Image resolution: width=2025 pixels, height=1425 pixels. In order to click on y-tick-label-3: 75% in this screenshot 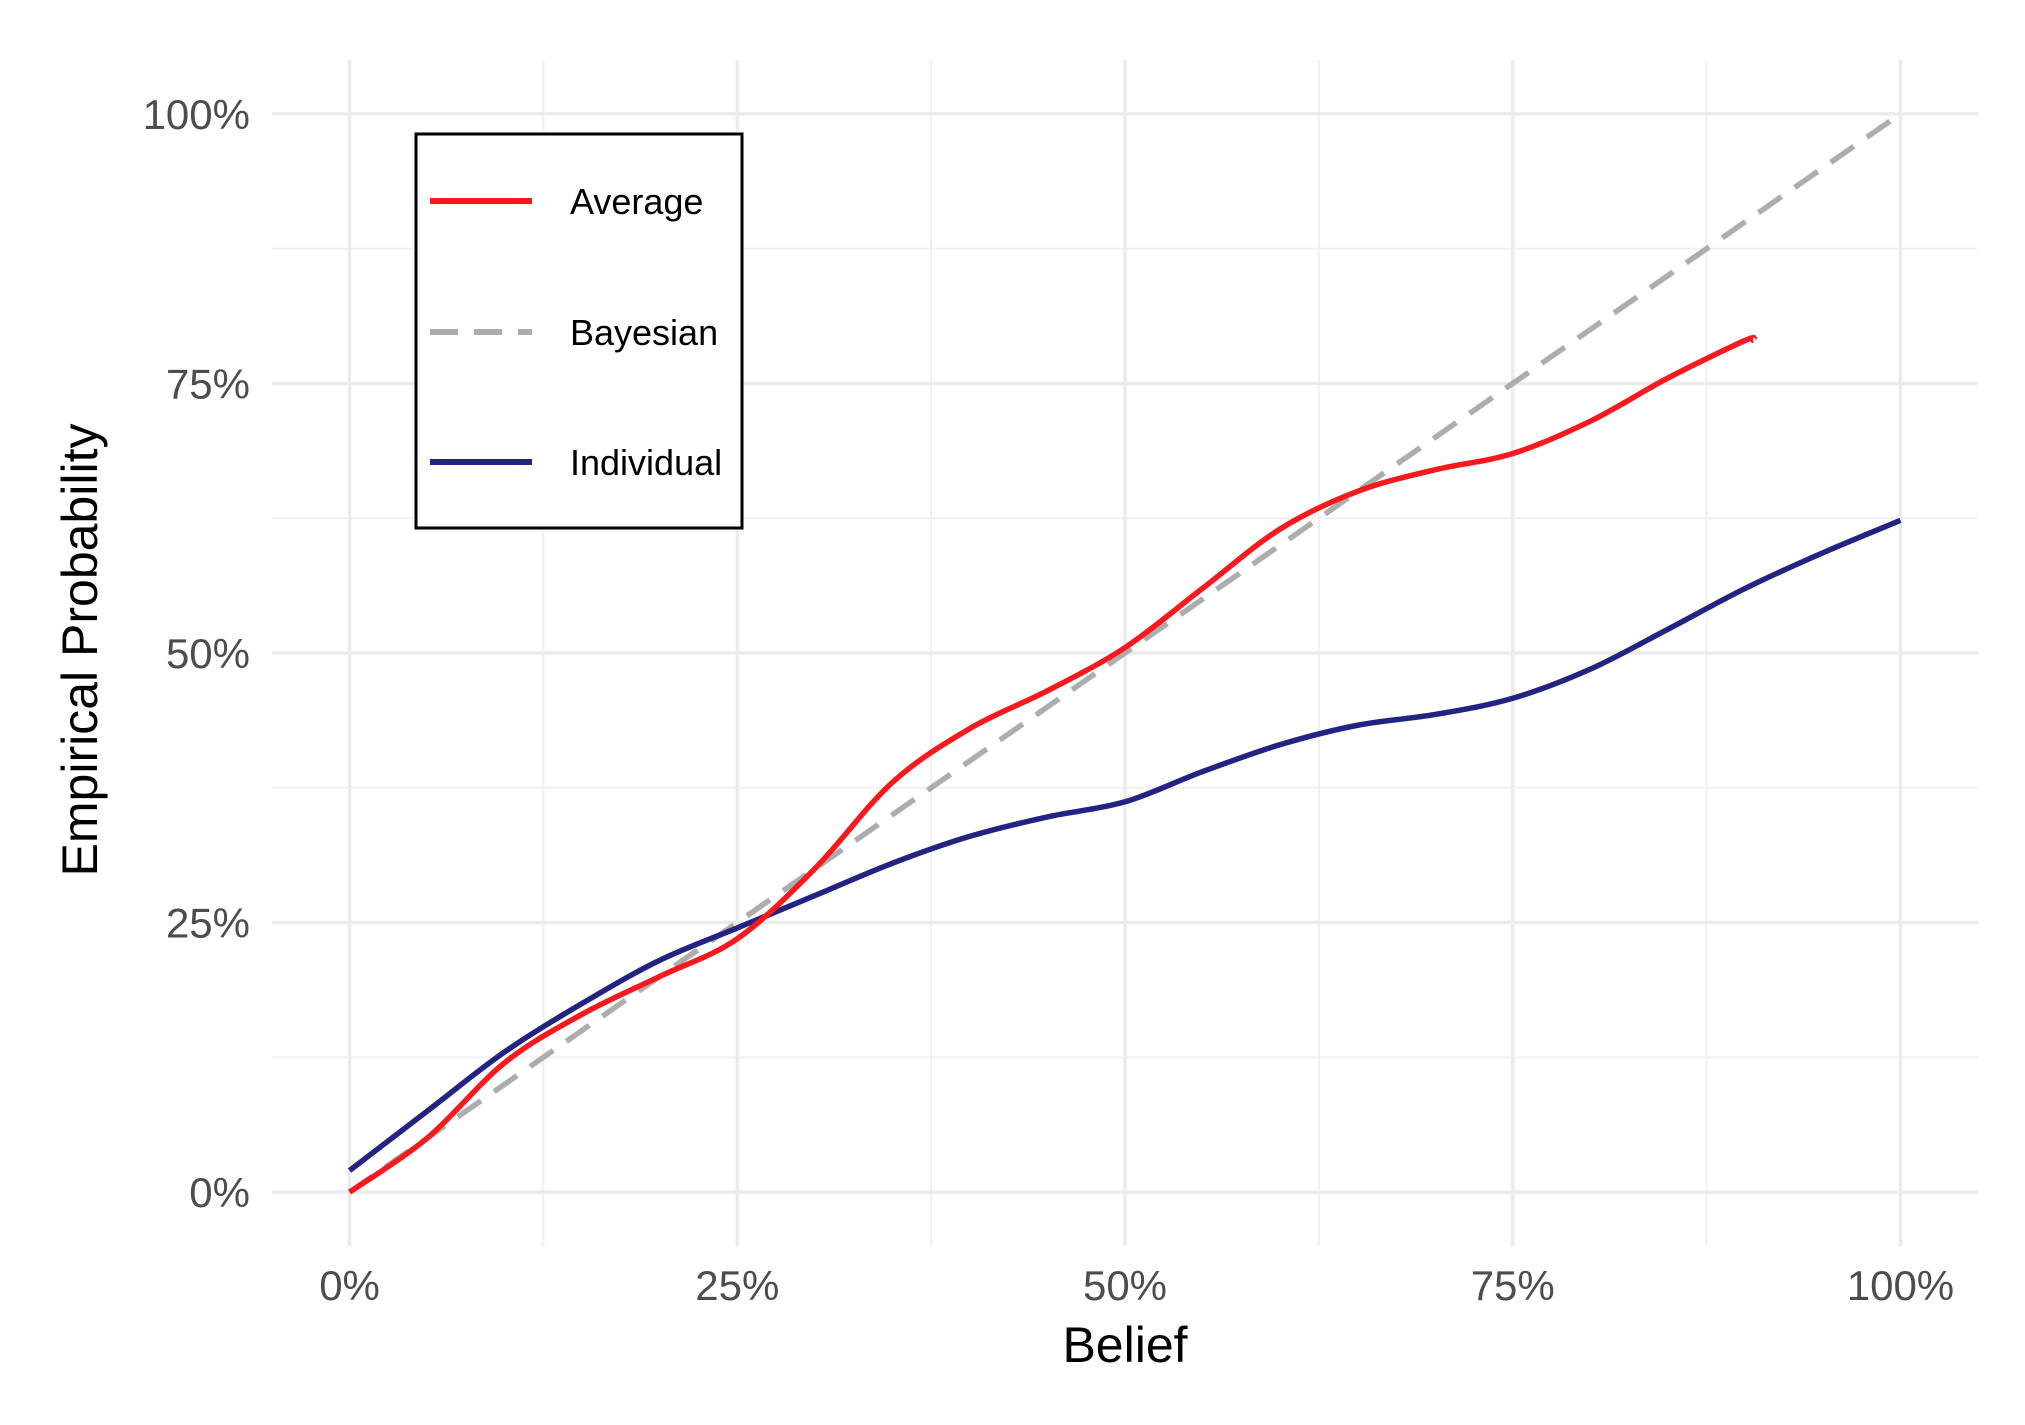, I will do `click(208, 383)`.